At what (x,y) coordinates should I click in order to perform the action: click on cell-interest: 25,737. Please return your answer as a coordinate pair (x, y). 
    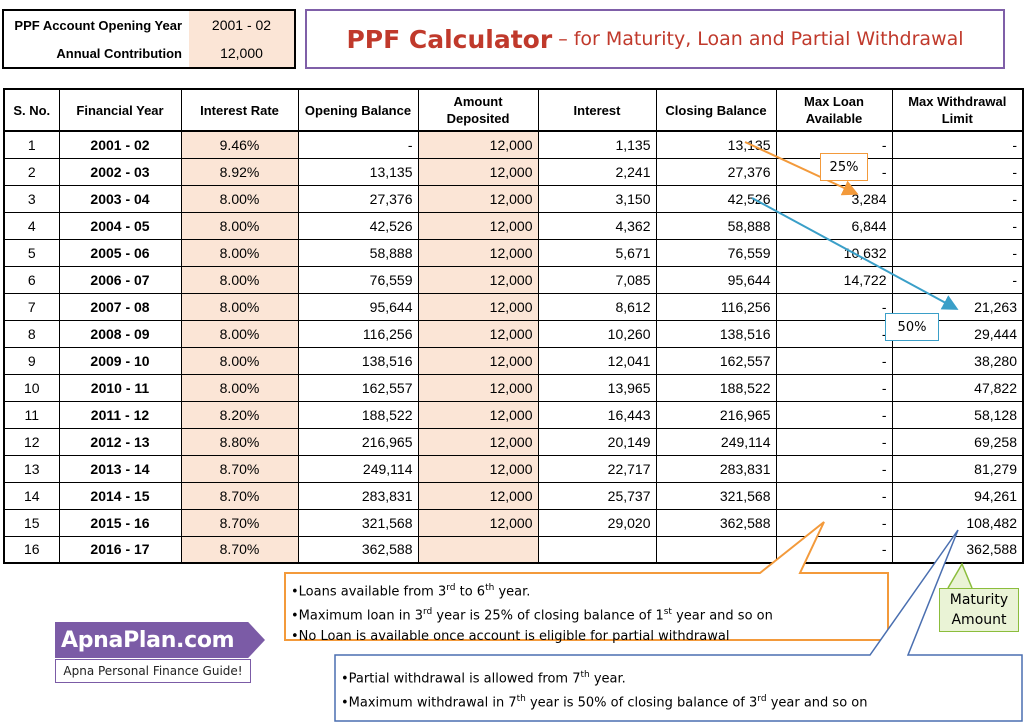
    Looking at the image, I should click on (597, 495).